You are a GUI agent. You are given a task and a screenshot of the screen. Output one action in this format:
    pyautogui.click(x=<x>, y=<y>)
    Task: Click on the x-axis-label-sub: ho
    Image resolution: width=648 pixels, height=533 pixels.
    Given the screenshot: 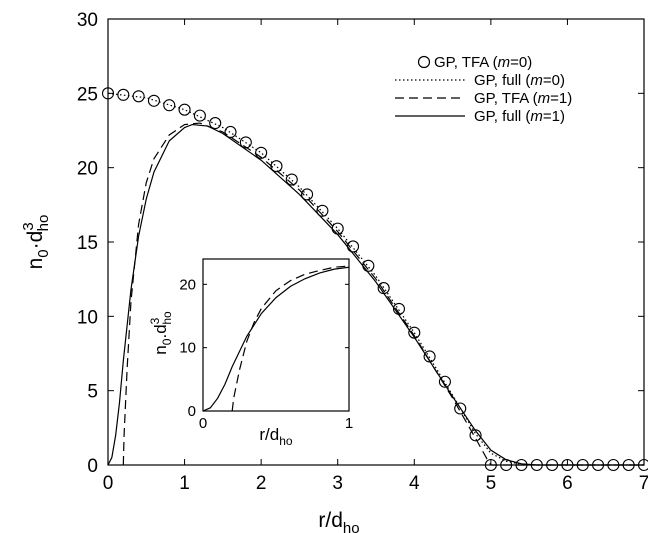 What is the action you would take?
    pyautogui.click(x=351, y=526)
    